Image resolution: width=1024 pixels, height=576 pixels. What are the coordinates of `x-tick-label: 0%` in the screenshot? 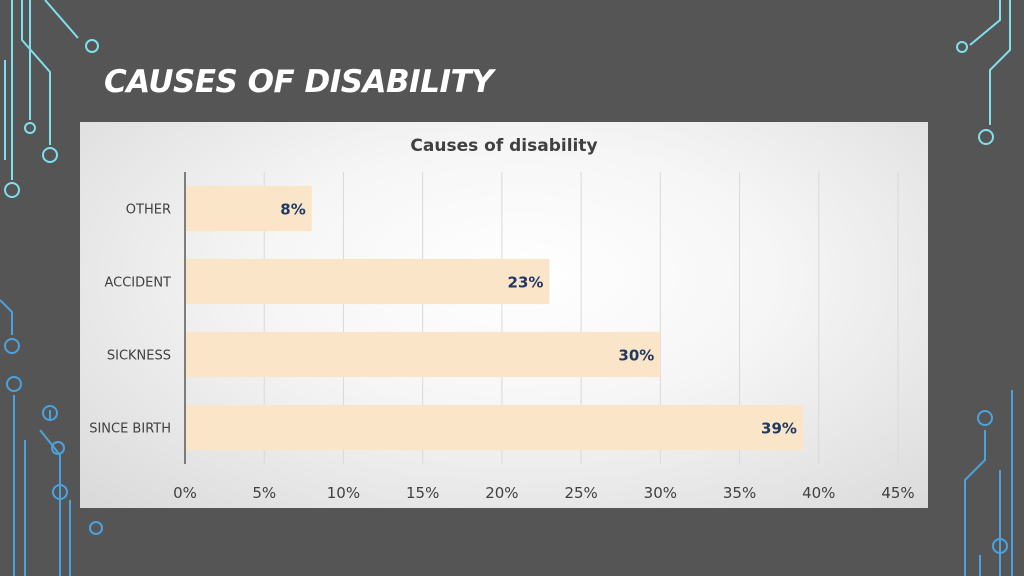 It's located at (185, 493).